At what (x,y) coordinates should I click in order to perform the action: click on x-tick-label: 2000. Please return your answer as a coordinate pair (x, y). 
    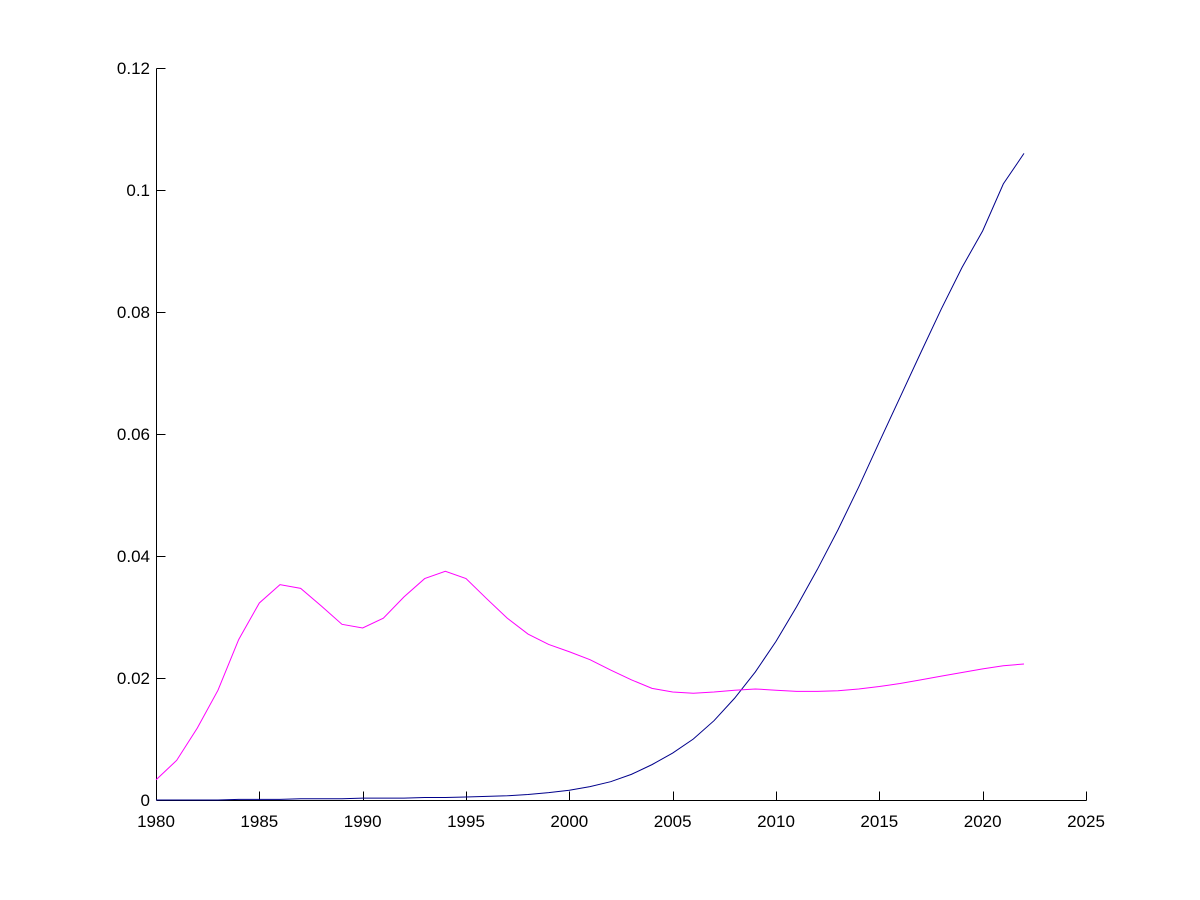
    Looking at the image, I should click on (569, 821).